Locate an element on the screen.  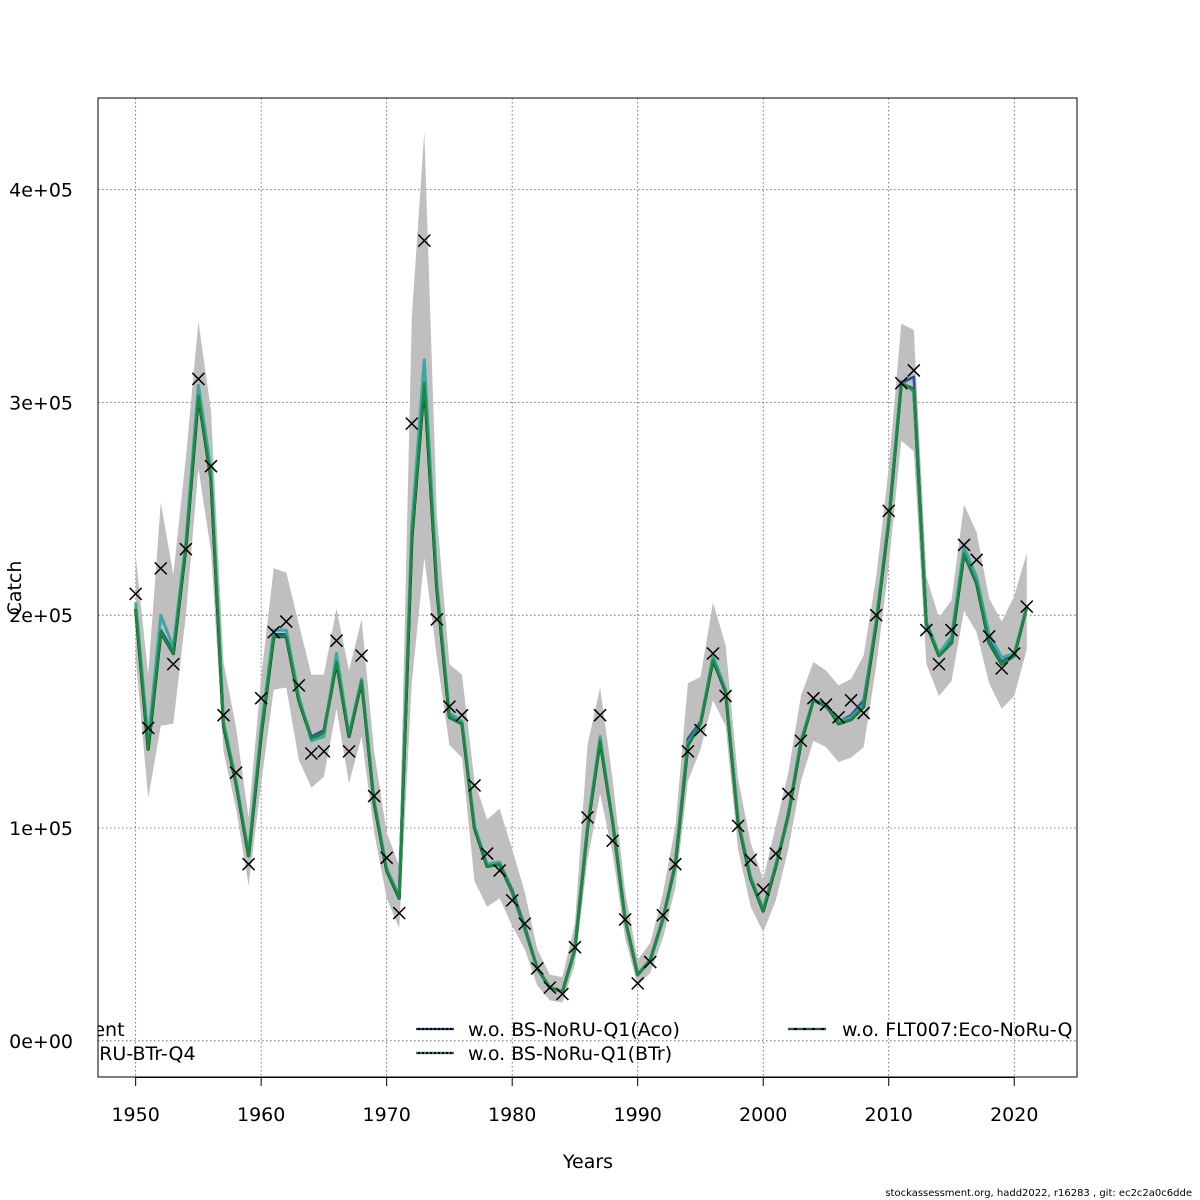
legend-label-3: w.o. BS-NoRu-Q1(BTr) is located at coordinates (570, 1054).